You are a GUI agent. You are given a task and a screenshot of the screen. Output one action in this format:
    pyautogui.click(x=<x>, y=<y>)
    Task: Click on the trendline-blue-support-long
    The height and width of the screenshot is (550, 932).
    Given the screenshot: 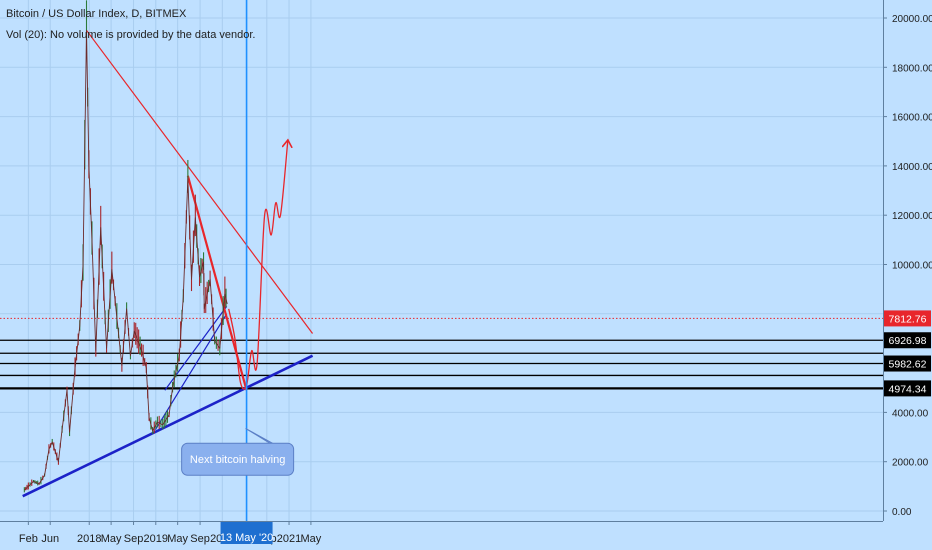 What is the action you would take?
    pyautogui.click(x=168, y=426)
    